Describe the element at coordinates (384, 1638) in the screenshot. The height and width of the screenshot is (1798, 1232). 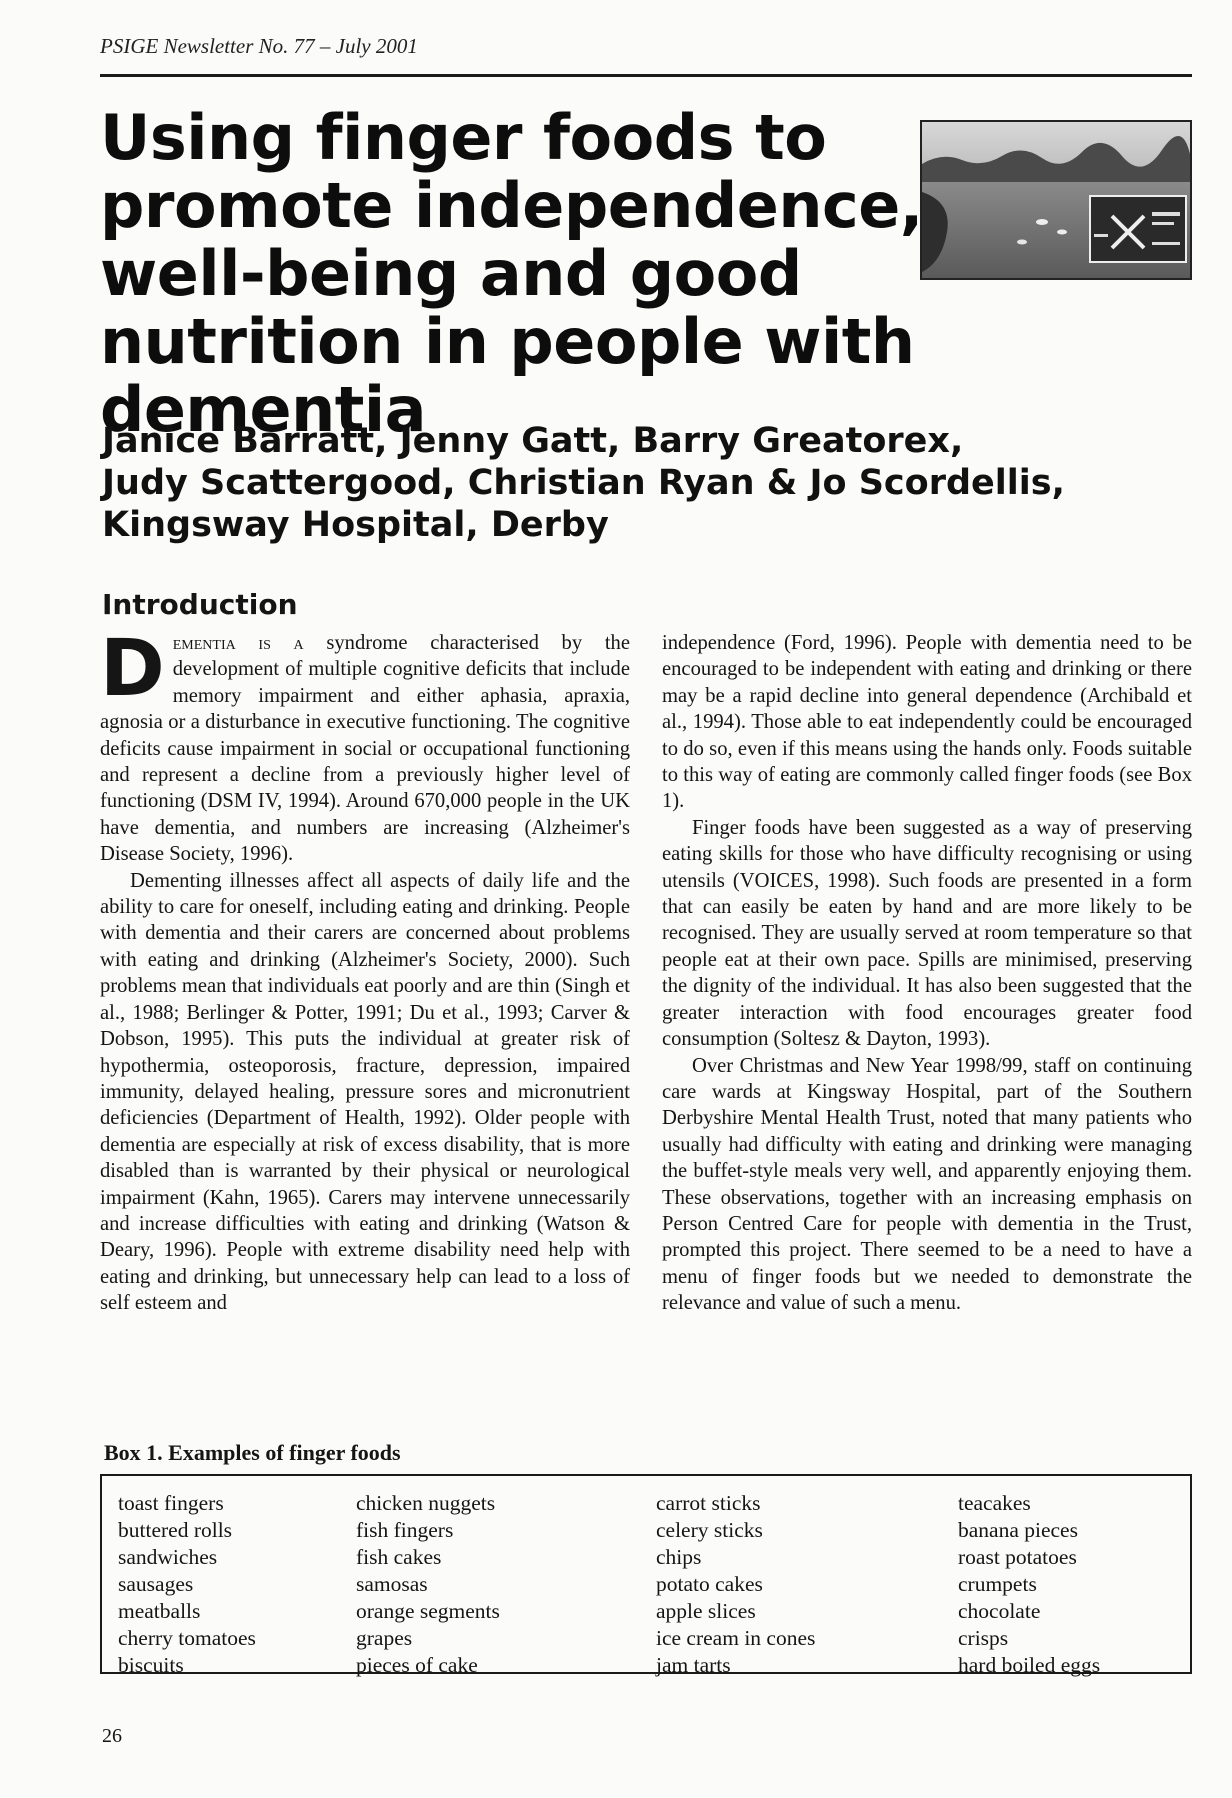
I see `list-item: grapes` at that location.